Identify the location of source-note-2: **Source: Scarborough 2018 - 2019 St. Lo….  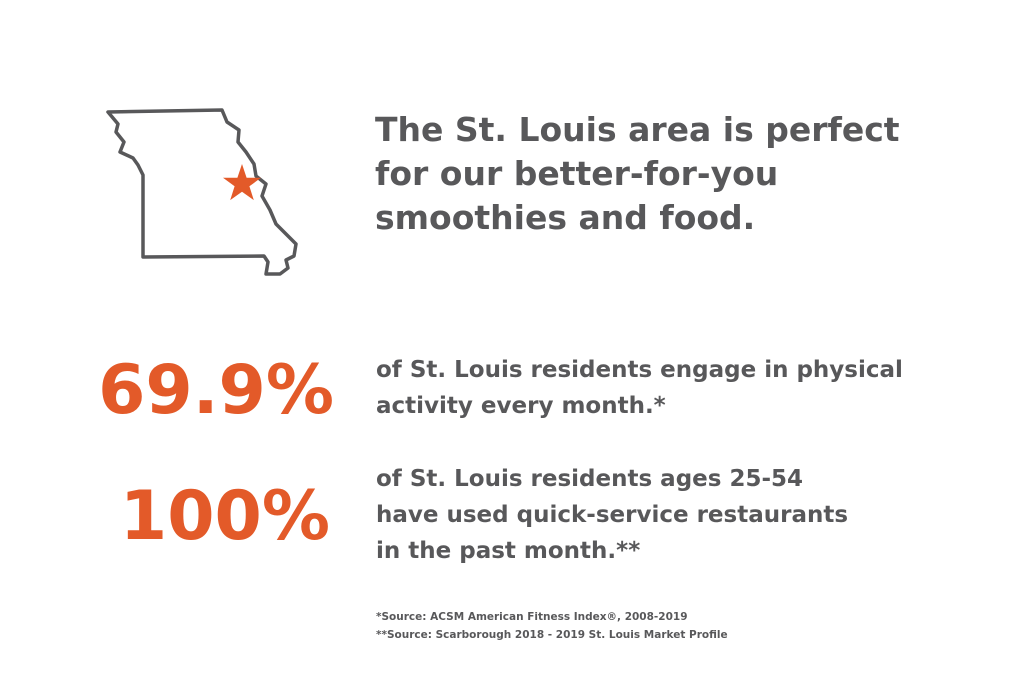
(552, 635).